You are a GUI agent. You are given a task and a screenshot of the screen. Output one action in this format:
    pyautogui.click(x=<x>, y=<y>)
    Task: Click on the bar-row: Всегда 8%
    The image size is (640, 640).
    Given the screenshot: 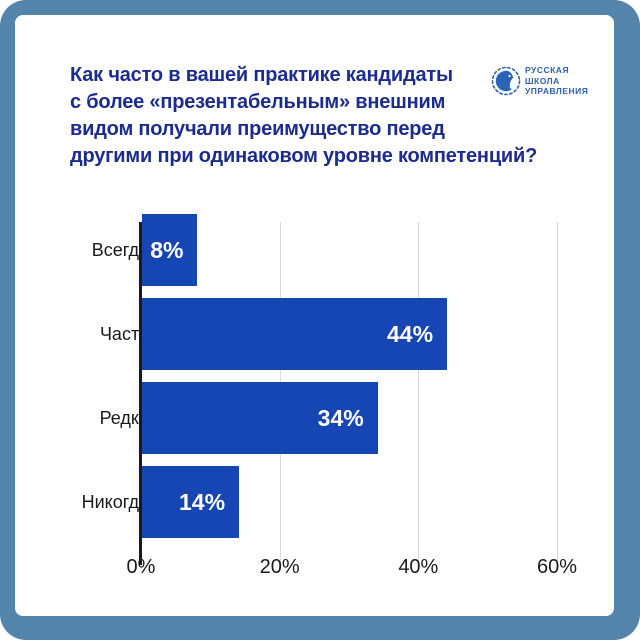 What is the action you would take?
    pyautogui.click(x=314, y=250)
    